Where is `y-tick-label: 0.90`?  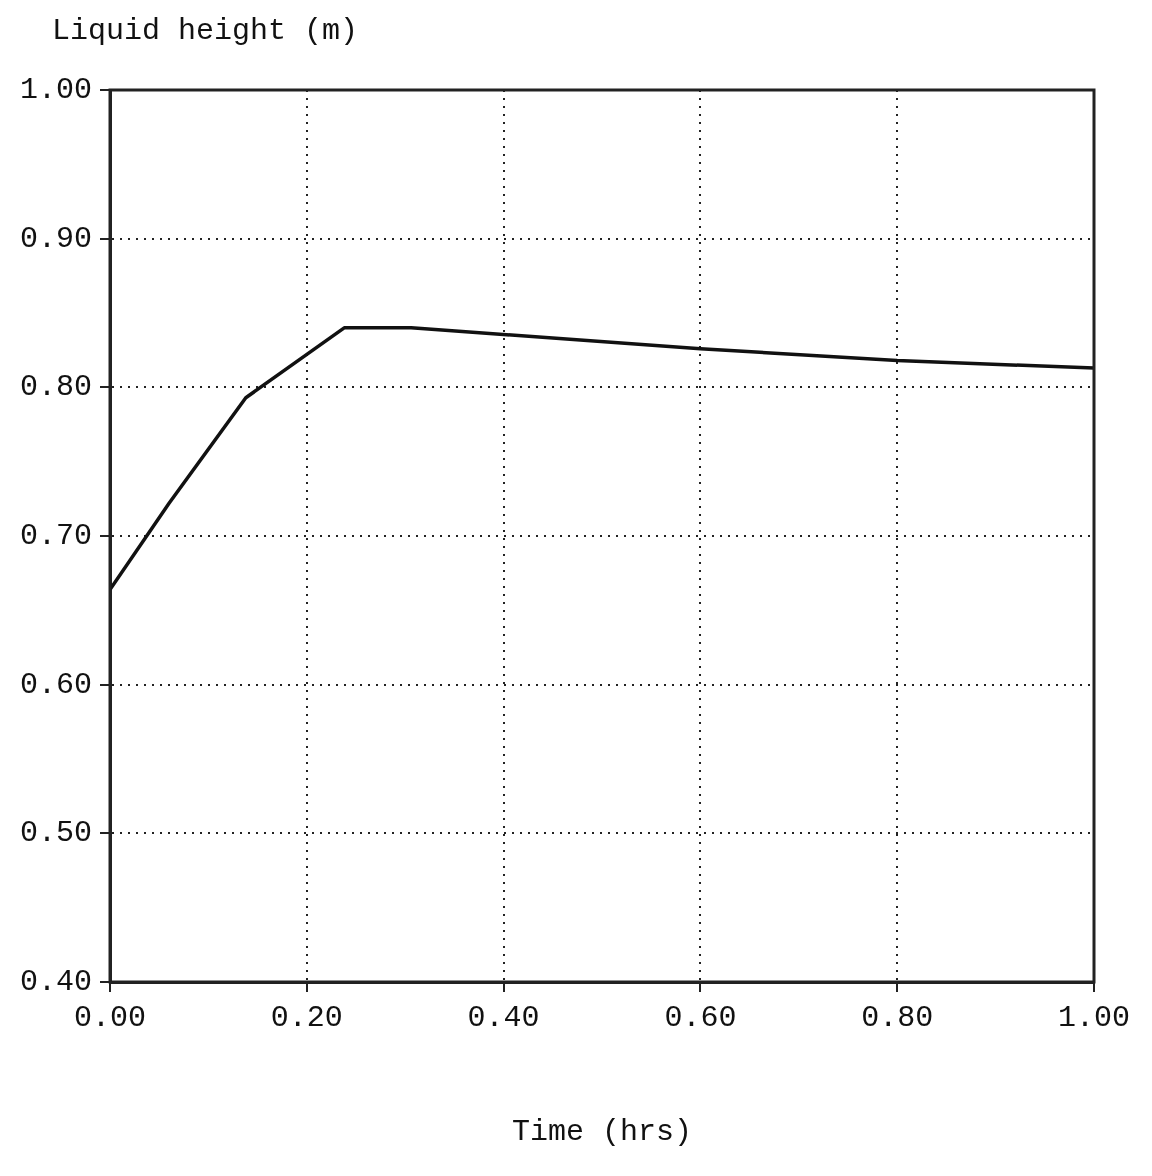 y-tick-label: 0.90 is located at coordinates (56, 238).